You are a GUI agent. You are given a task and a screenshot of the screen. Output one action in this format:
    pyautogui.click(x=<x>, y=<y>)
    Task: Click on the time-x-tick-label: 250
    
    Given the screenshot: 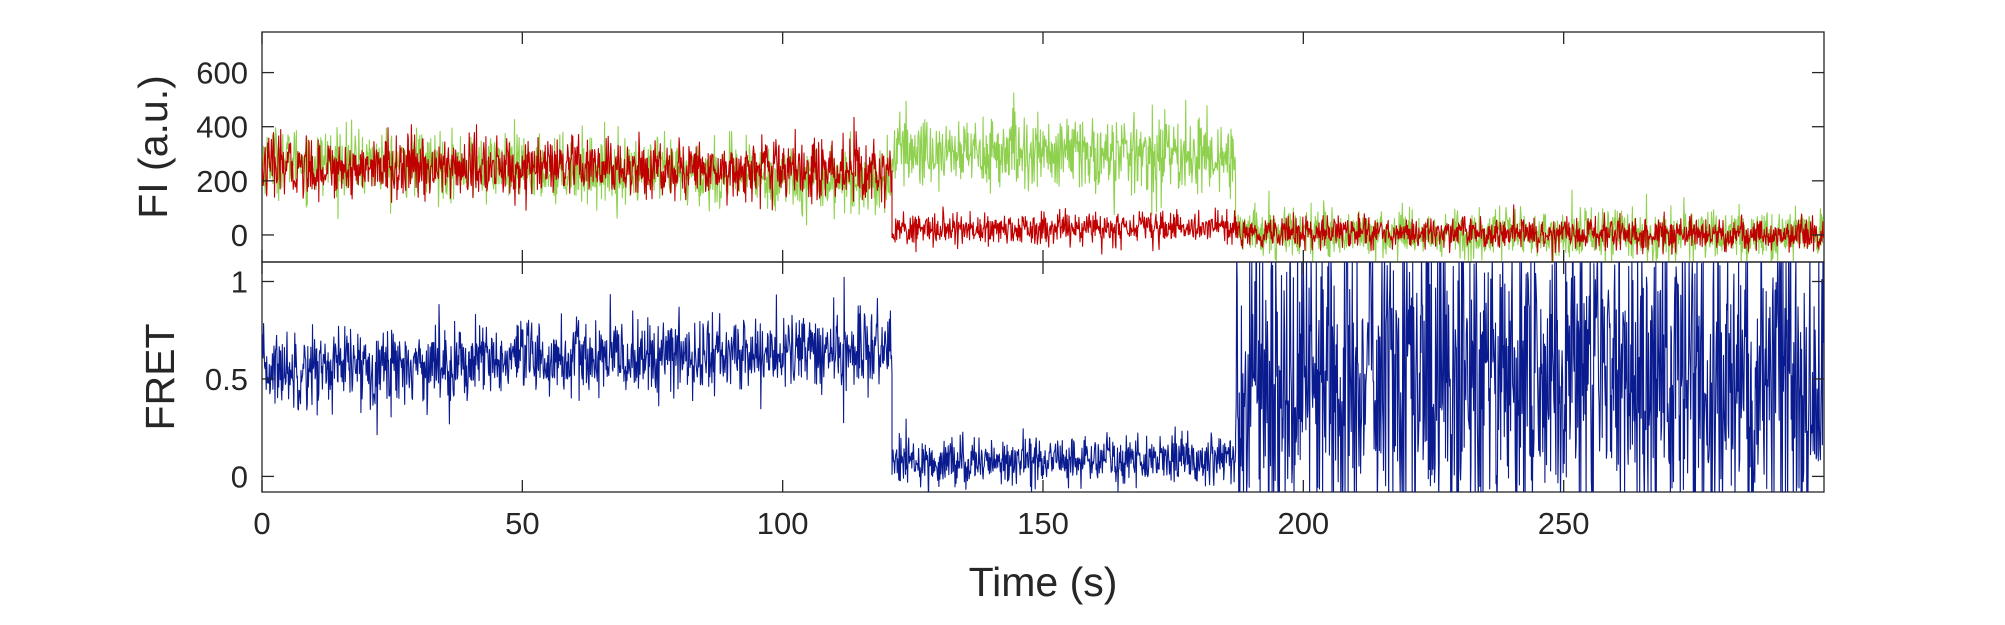 What is the action you would take?
    pyautogui.click(x=1564, y=523)
    